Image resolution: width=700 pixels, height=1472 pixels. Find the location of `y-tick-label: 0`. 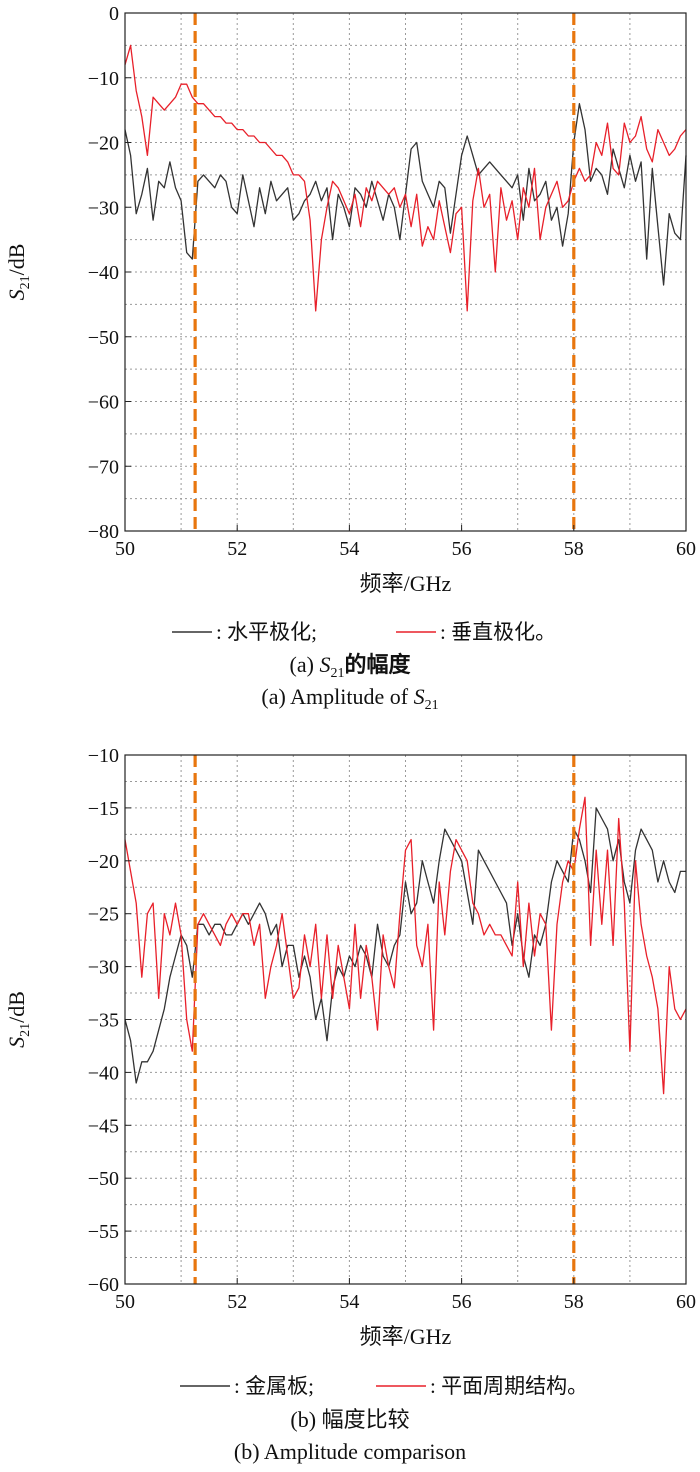

y-tick-label: 0 is located at coordinates (114, 14).